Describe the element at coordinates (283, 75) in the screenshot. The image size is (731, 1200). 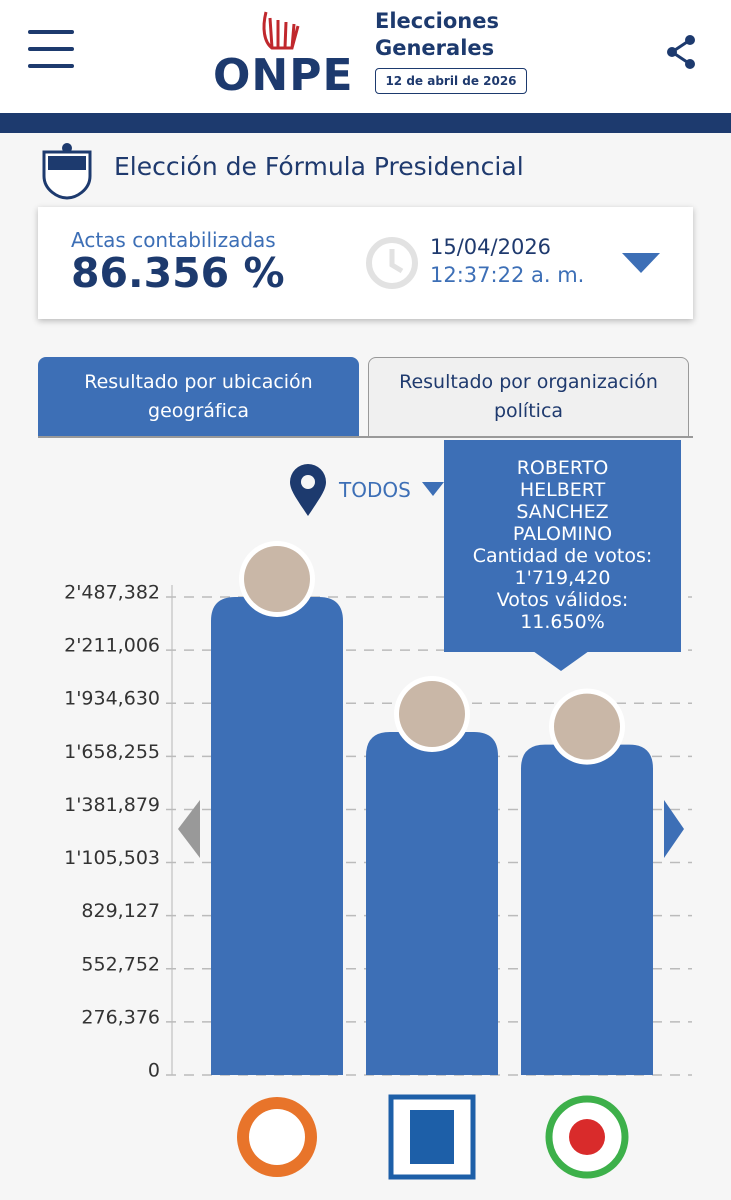
I see `logo-text: ONPE` at that location.